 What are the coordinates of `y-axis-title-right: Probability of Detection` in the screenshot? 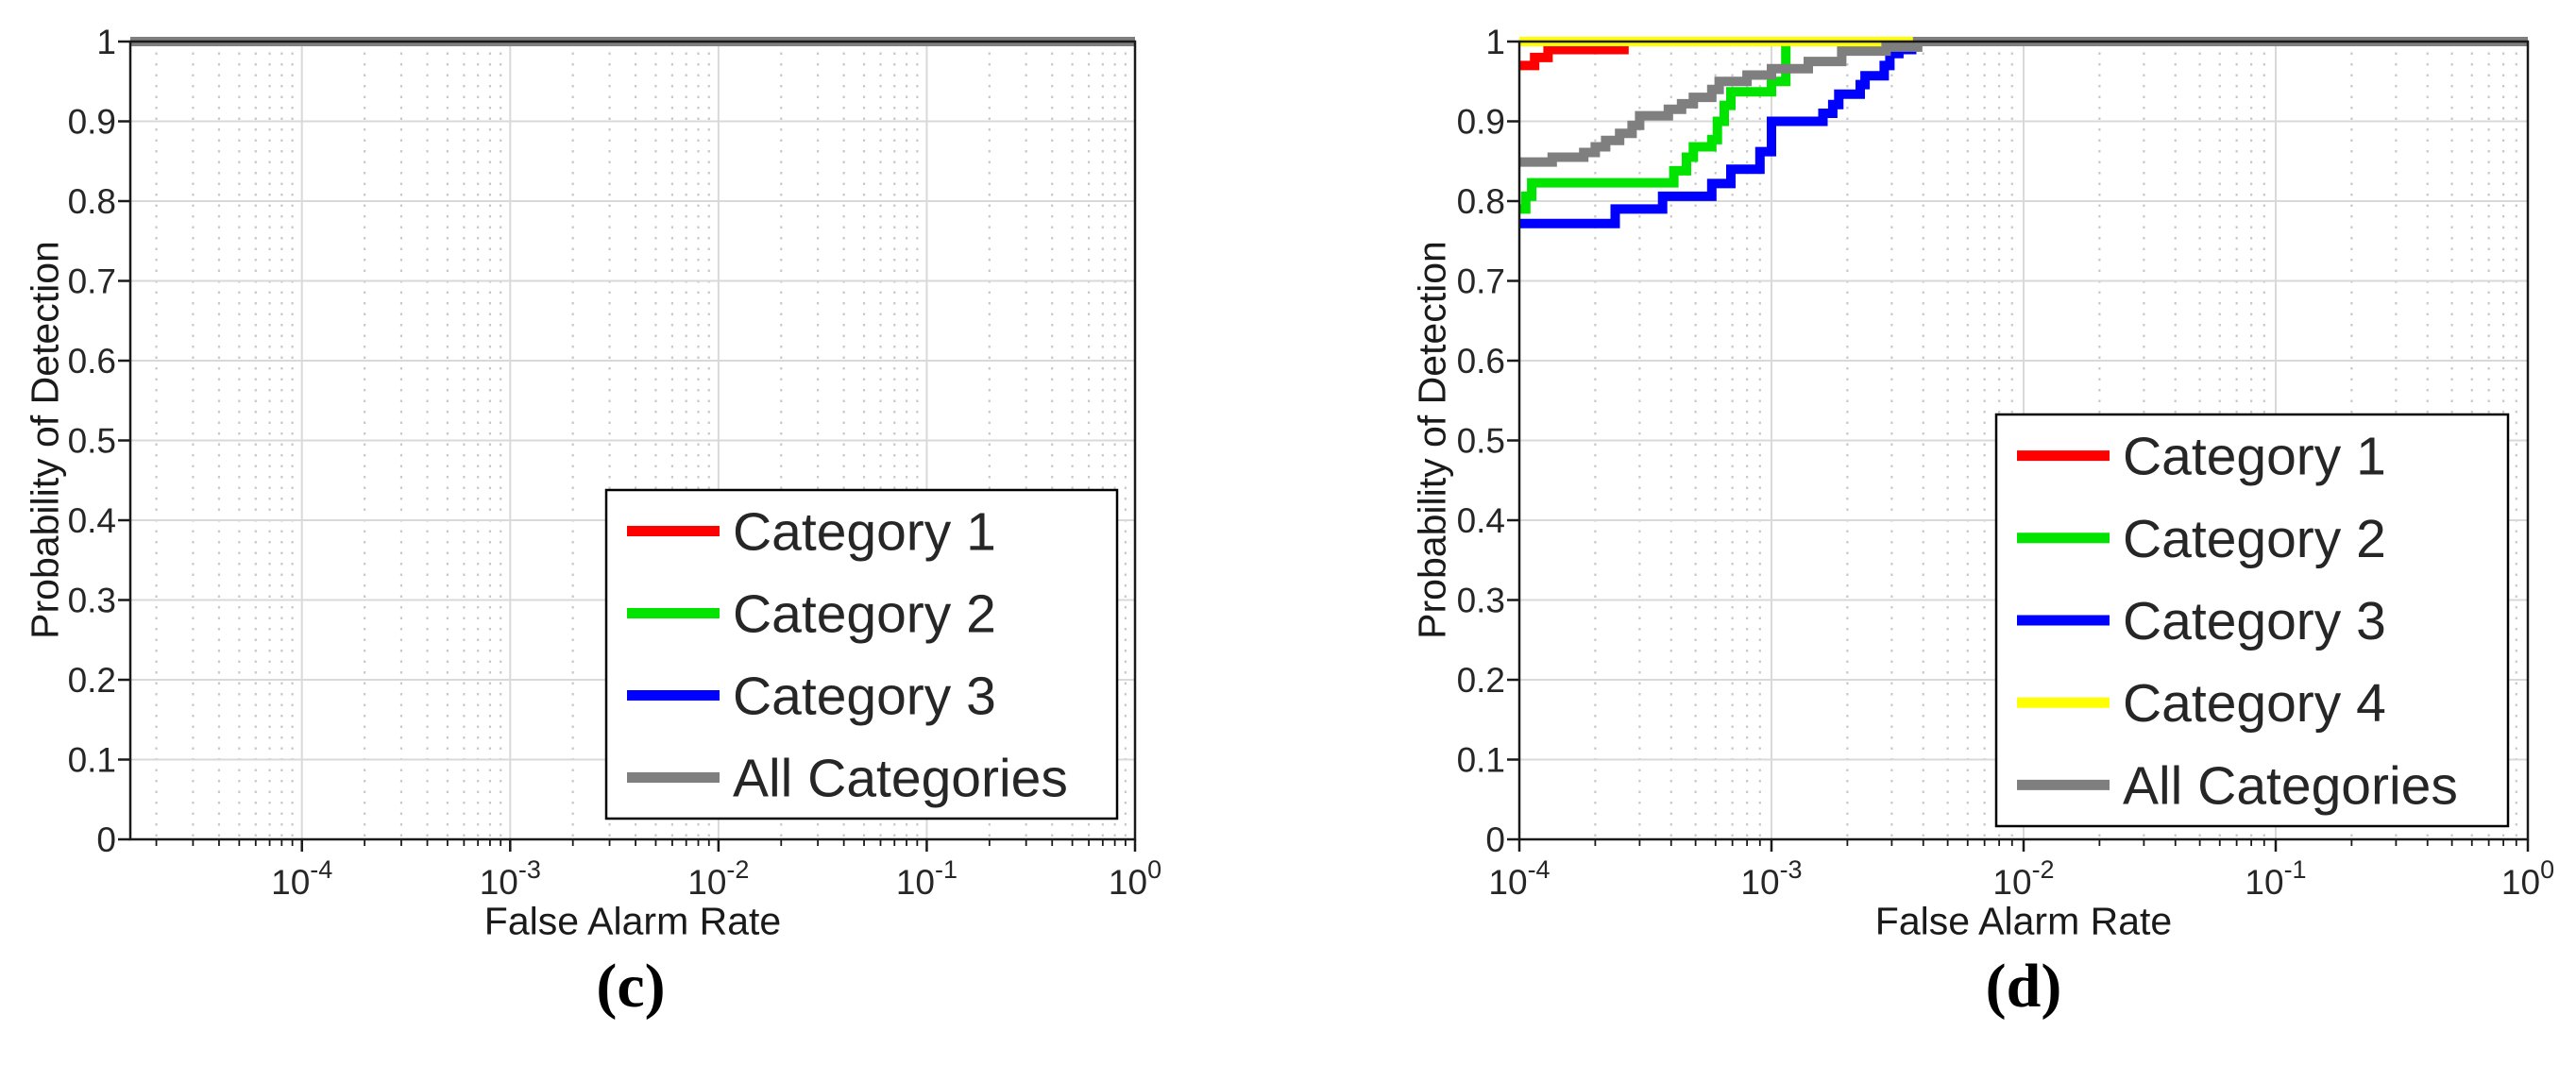 It's located at (1432, 440).